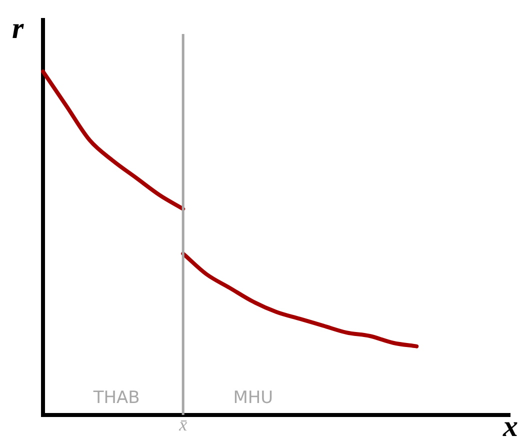 The width and height of the screenshot is (522, 444). What do you see at coordinates (253, 398) in the screenshot?
I see `annotation: MHU` at bounding box center [253, 398].